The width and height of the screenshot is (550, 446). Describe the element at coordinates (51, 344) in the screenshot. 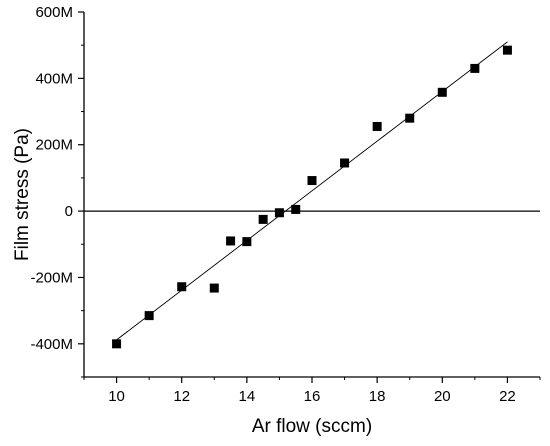

I see `y-tick-label: -400M` at that location.